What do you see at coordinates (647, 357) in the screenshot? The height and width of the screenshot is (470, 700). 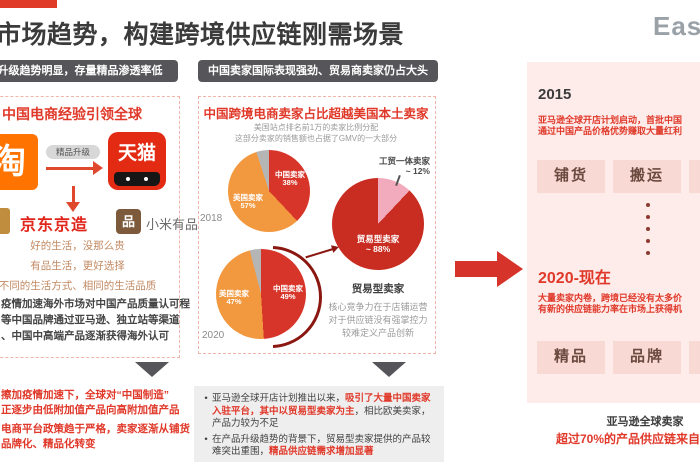 I see `tag-pinpai: 品牌` at bounding box center [647, 357].